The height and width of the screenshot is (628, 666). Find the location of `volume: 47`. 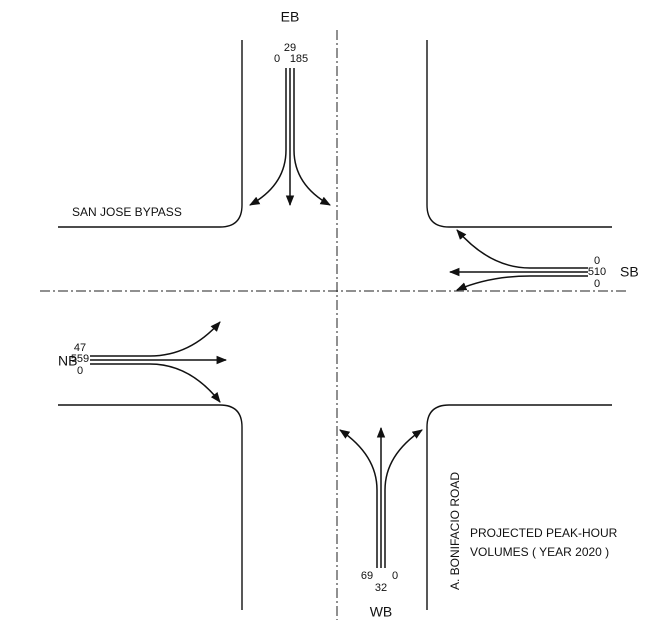

volume: 47 is located at coordinates (80, 348).